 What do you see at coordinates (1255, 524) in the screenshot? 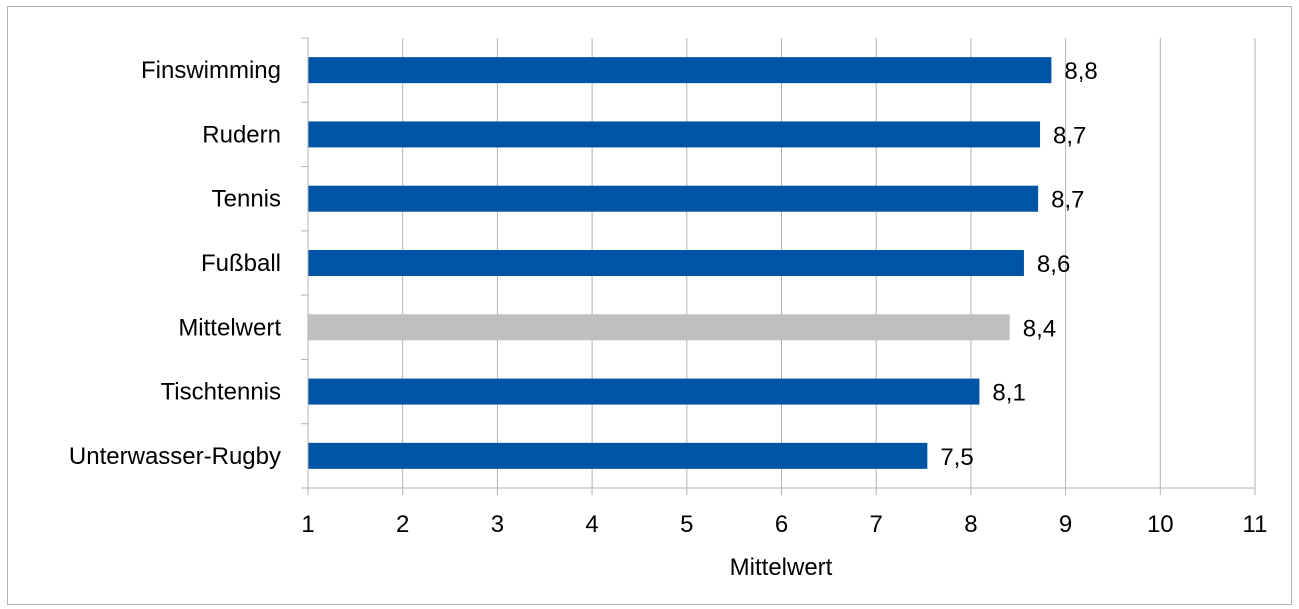
I see `x-tick-label: 11` at bounding box center [1255, 524].